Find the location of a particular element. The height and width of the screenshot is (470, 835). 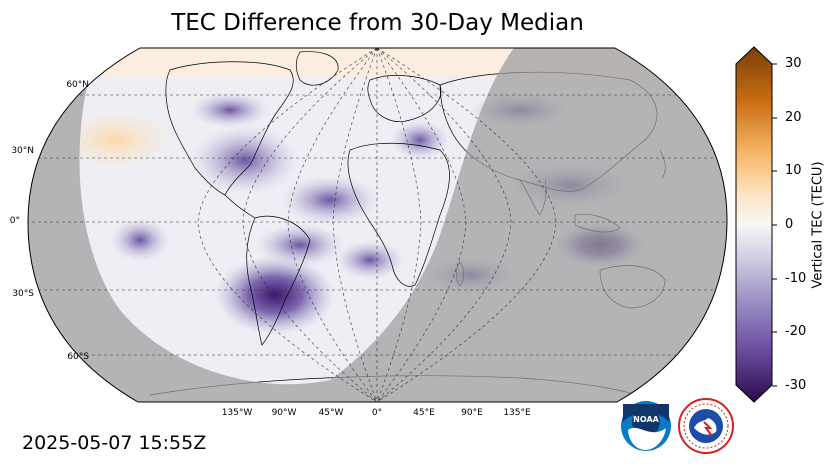

lon-label-135e: 135°E is located at coordinates (517, 413).